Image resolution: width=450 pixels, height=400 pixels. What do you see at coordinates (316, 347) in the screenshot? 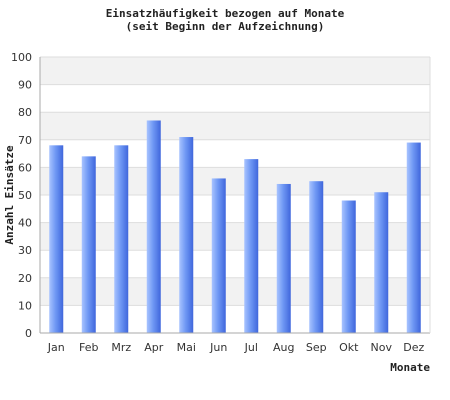
I see `x-tick-label: Sep` at bounding box center [316, 347].